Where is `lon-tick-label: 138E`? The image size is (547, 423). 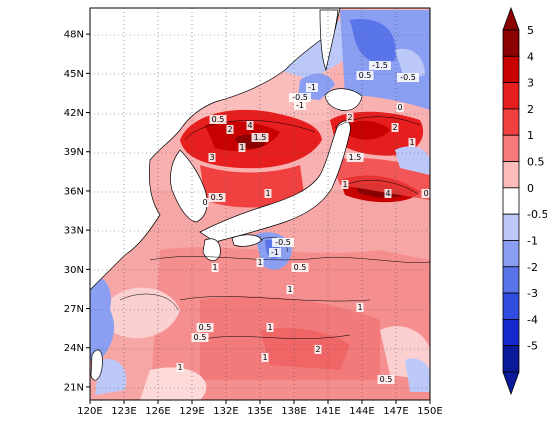
lon-tick-label: 138E is located at coordinates (293, 411).